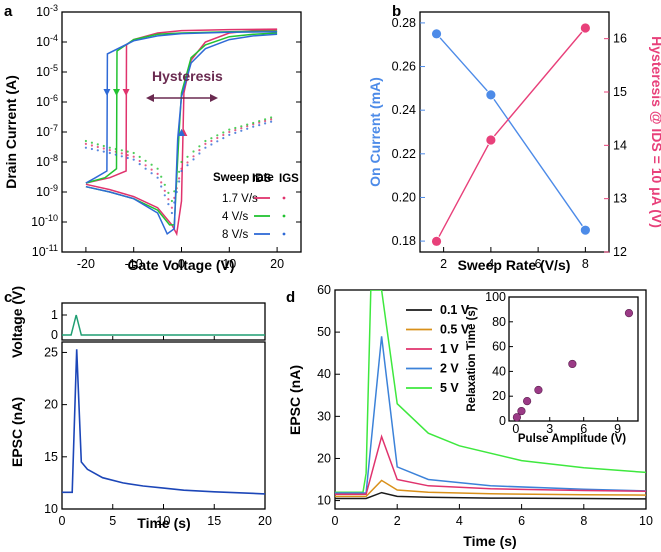  Describe the element at coordinates (262, 179) in the screenshot. I see `legend-a-ids: IDS` at that location.